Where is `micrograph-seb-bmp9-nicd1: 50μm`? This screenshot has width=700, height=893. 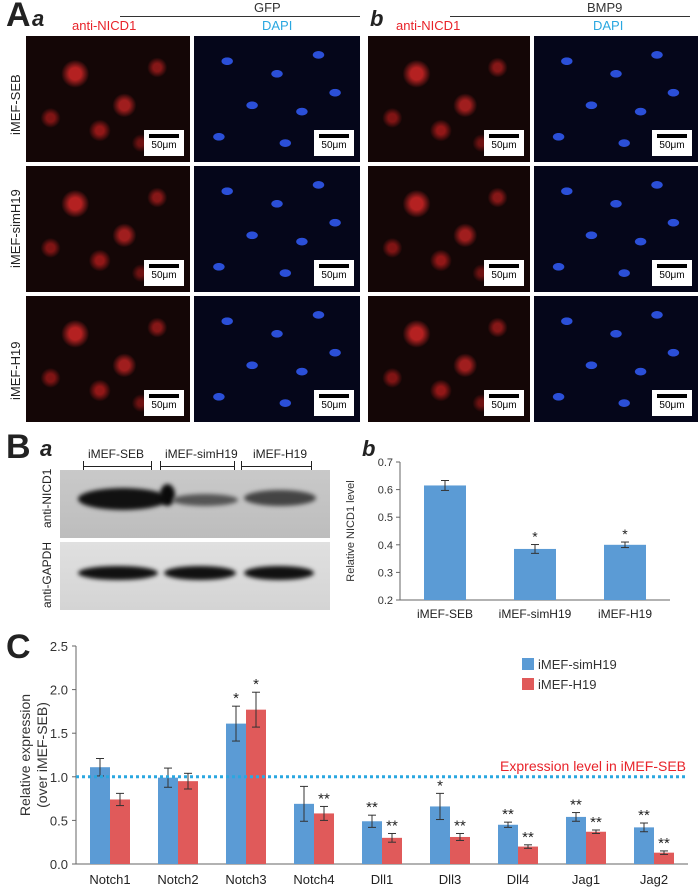 micrograph-seb-bmp9-nicd1: 50μm is located at coordinates (449, 99).